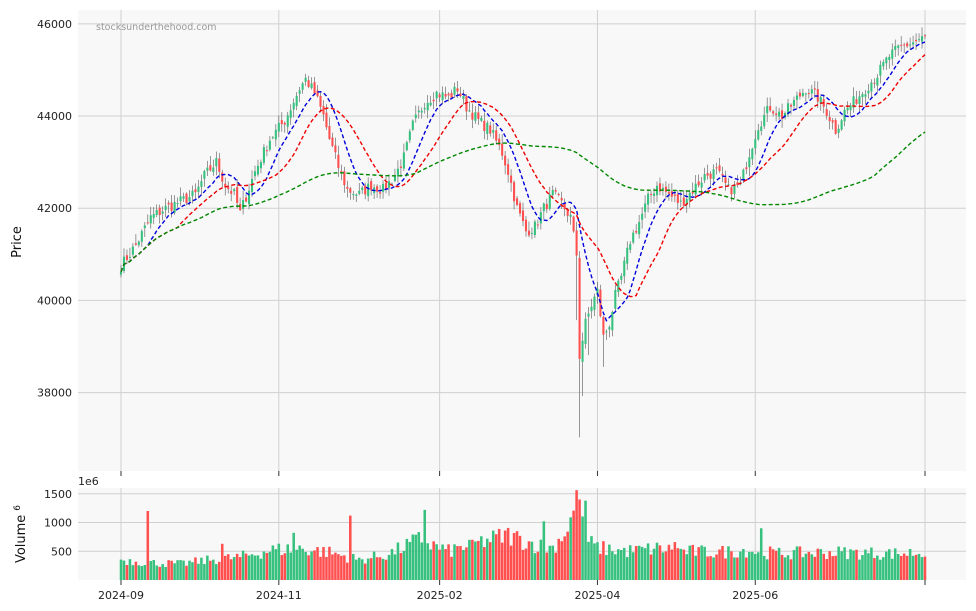 The image size is (976, 611). I want to click on price-tick-label: 38000, so click(54, 393).